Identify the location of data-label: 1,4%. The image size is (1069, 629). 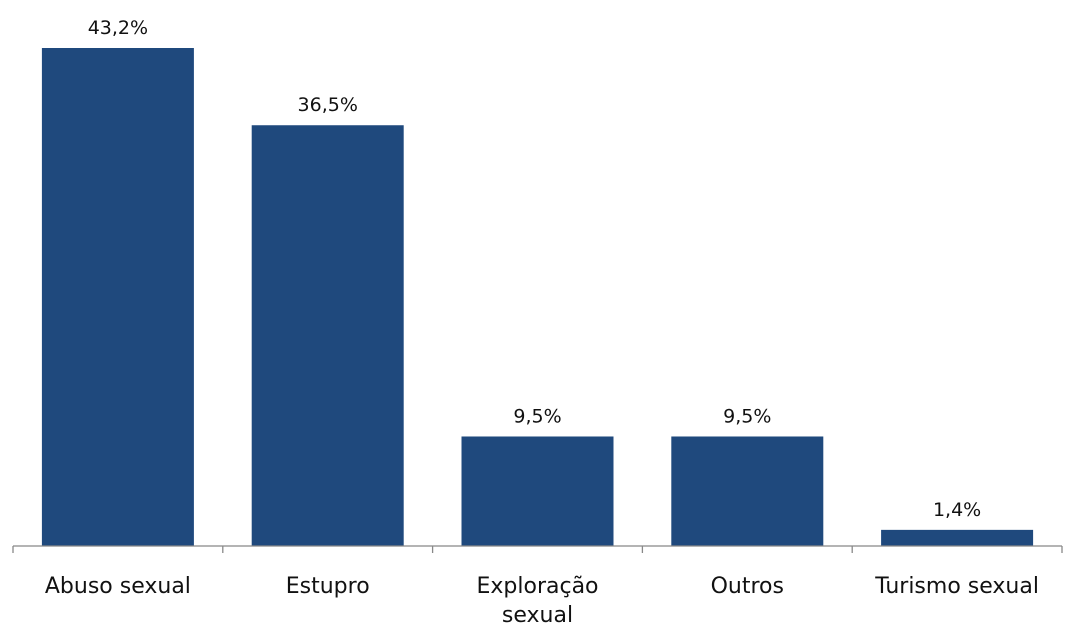
(957, 510).